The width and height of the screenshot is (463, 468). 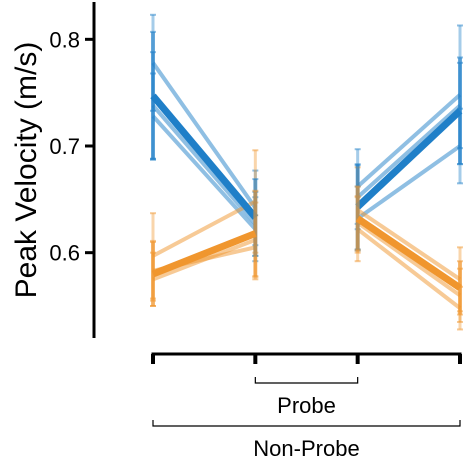 I want to click on line-orange-right-a, so click(x=409, y=244).